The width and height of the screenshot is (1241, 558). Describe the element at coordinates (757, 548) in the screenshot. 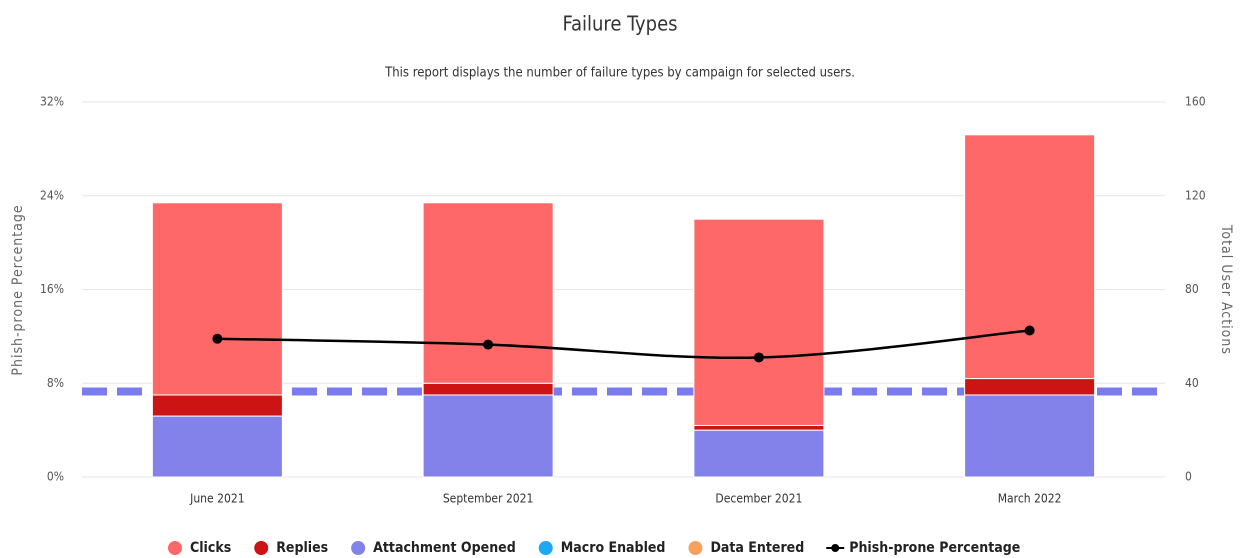

I see `legend-label: Data Entered` at that location.